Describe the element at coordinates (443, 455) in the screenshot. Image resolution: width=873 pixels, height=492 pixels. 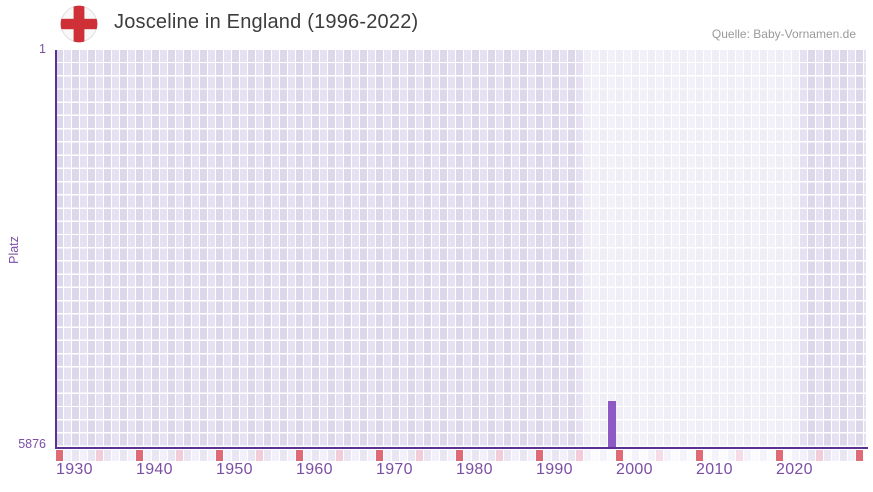
I see `ruler-cell-1978` at that location.